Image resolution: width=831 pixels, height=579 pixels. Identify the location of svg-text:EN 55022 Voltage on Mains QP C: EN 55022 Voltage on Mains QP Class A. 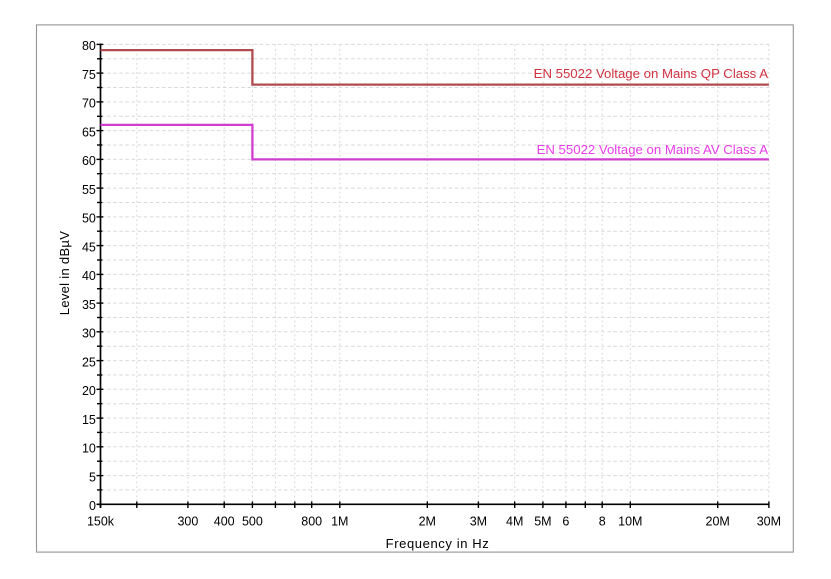
(651, 73).